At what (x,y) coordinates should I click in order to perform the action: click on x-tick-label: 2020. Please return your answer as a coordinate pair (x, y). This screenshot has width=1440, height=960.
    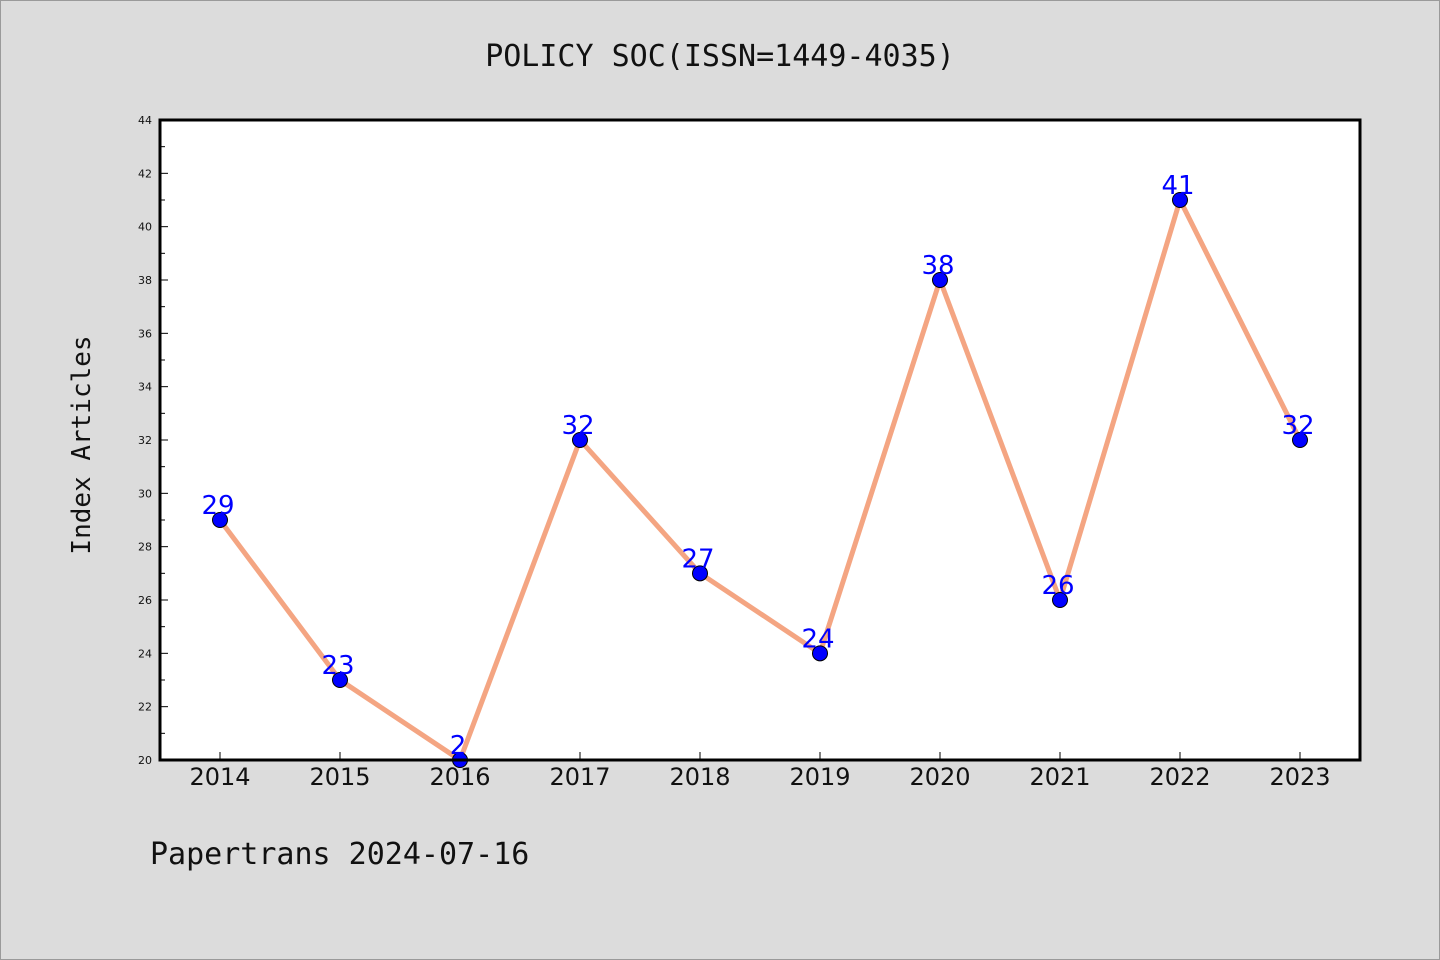
    Looking at the image, I should click on (939, 777).